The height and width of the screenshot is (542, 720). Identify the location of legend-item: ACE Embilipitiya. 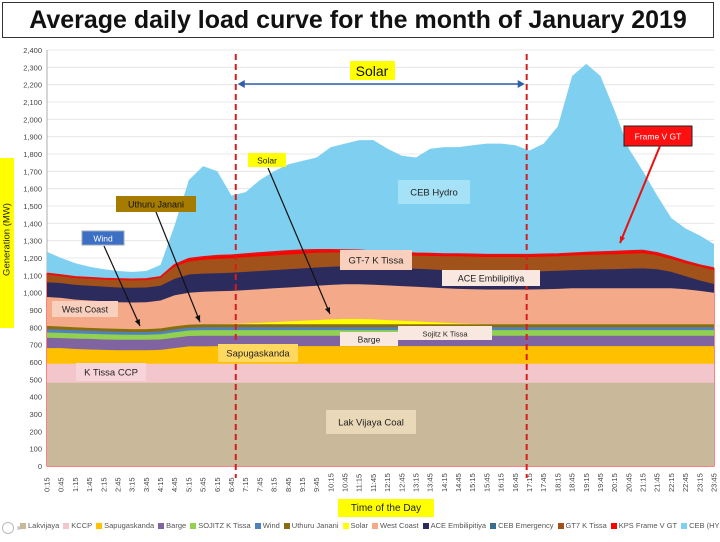
(454, 525).